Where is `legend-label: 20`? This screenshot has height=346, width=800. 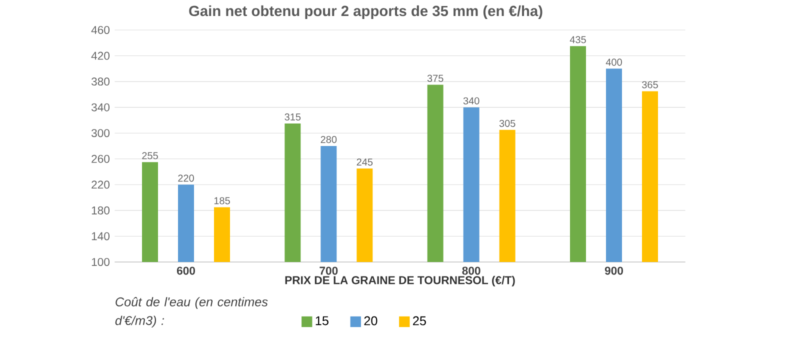
legend-label: 20 is located at coordinates (371, 321).